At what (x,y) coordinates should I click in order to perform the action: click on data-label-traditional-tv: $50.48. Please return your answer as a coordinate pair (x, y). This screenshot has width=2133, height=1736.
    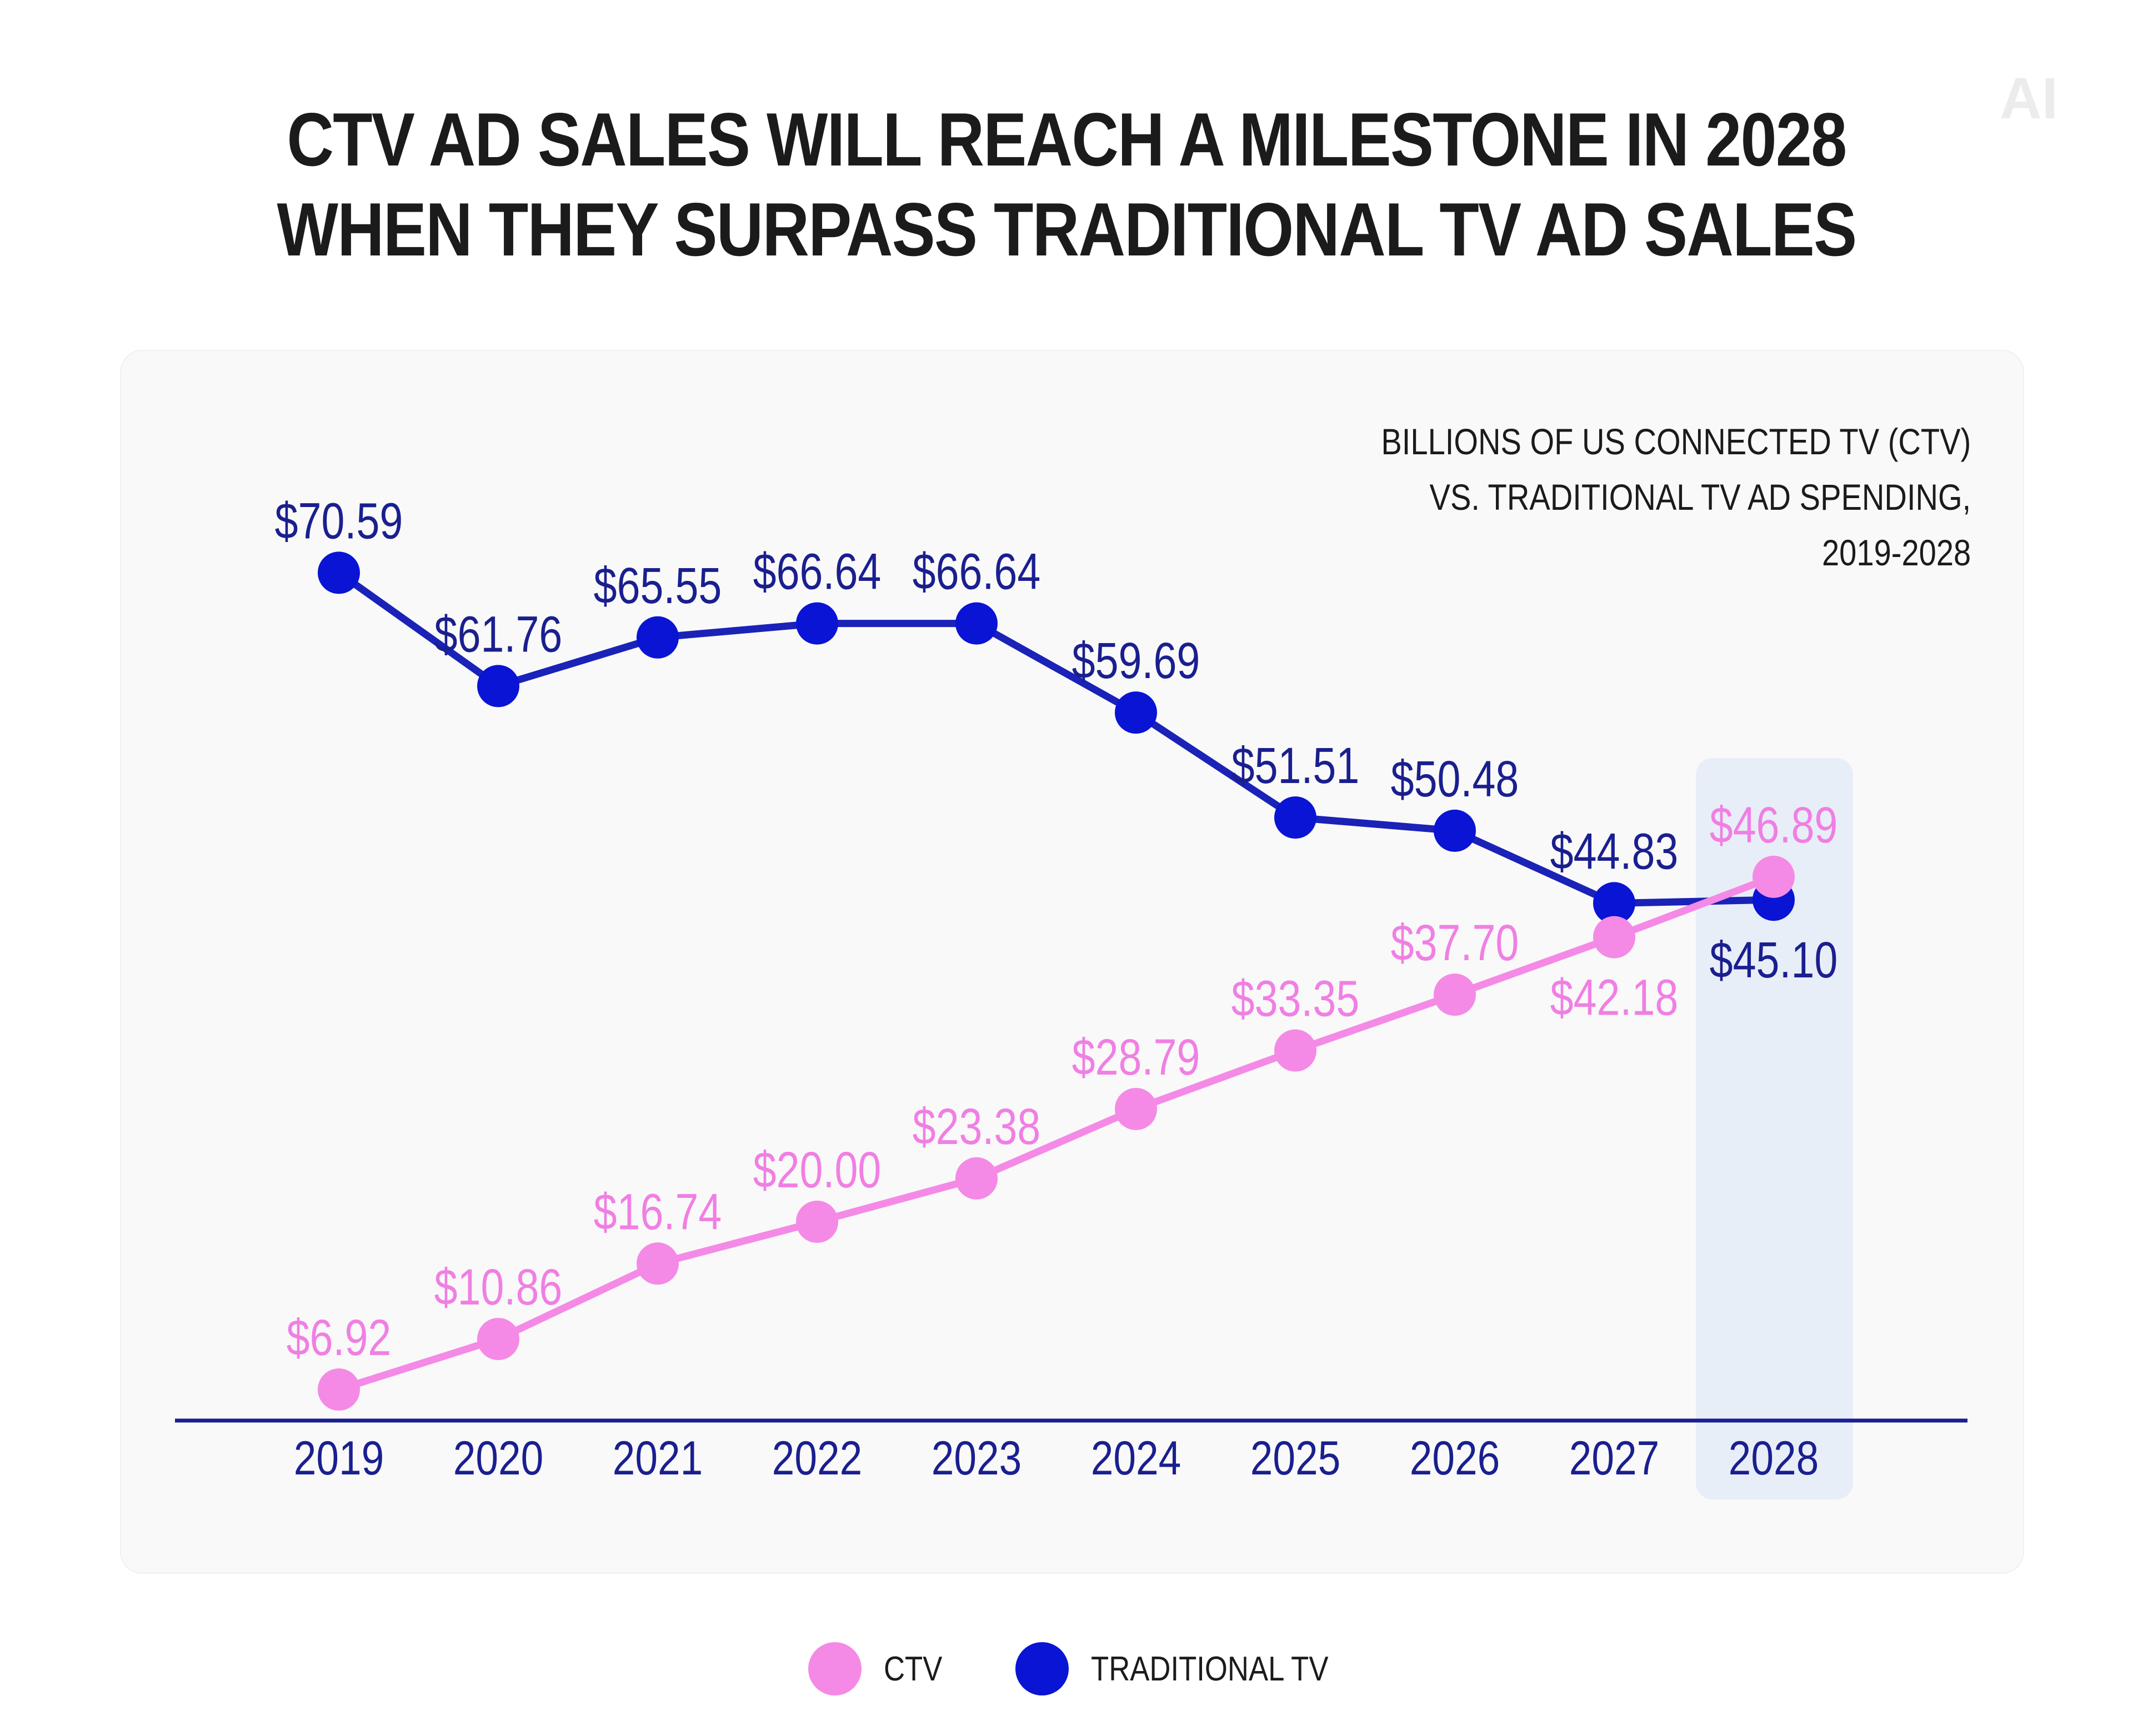
    Looking at the image, I should click on (1455, 778).